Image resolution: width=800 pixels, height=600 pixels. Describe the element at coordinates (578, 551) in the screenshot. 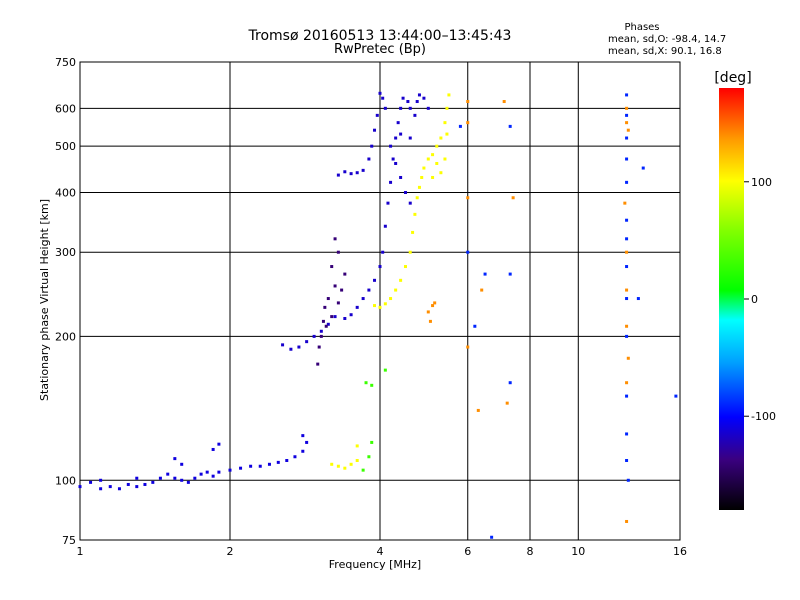

I see `x-tick-label: 10` at that location.